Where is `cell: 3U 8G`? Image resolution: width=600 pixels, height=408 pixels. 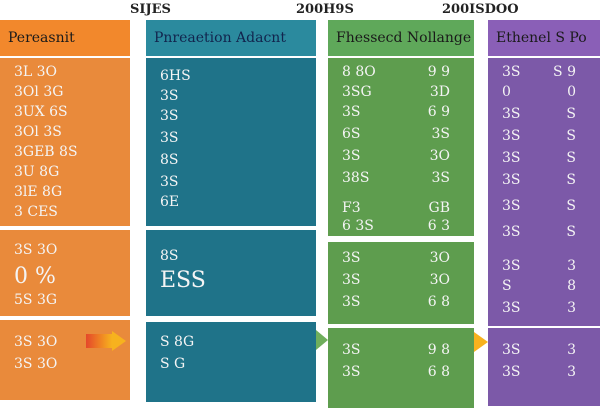 cell: 3U 8G is located at coordinates (36, 172).